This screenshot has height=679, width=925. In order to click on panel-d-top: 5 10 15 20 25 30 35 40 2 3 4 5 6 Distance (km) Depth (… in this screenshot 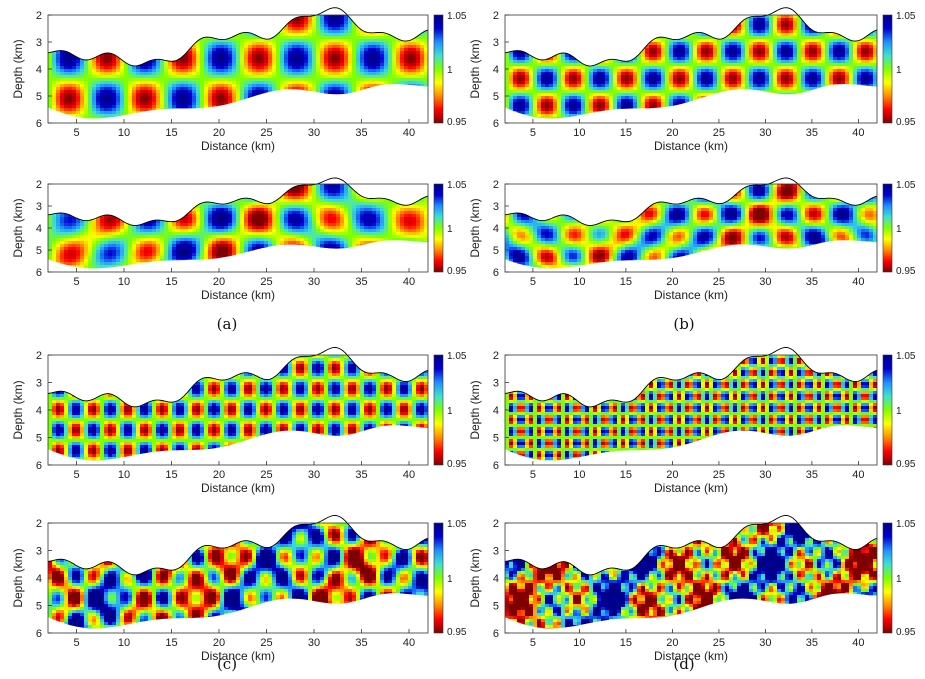, I will do `click(692, 421)`.